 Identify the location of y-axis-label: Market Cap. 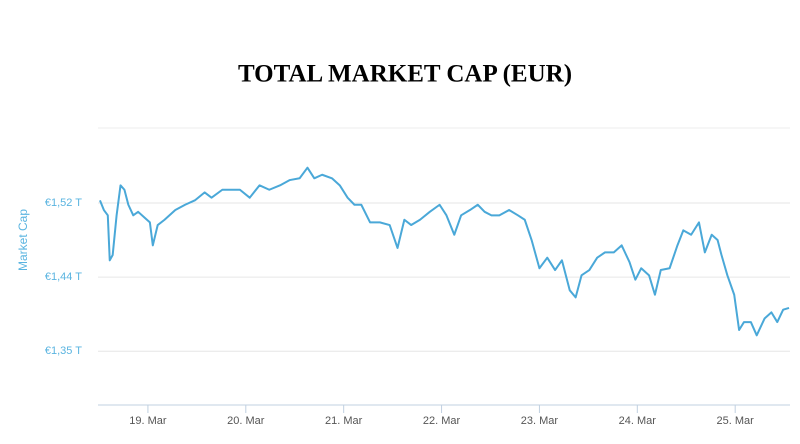
(23, 240).